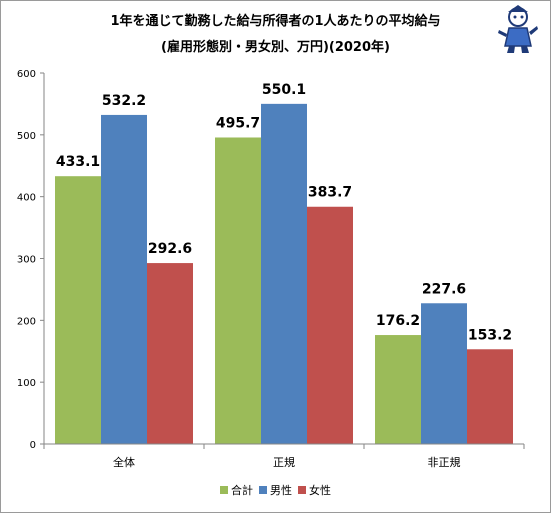 The image size is (551, 513). What do you see at coordinates (124, 462) in the screenshot?
I see `x-category-label: 全体` at bounding box center [124, 462].